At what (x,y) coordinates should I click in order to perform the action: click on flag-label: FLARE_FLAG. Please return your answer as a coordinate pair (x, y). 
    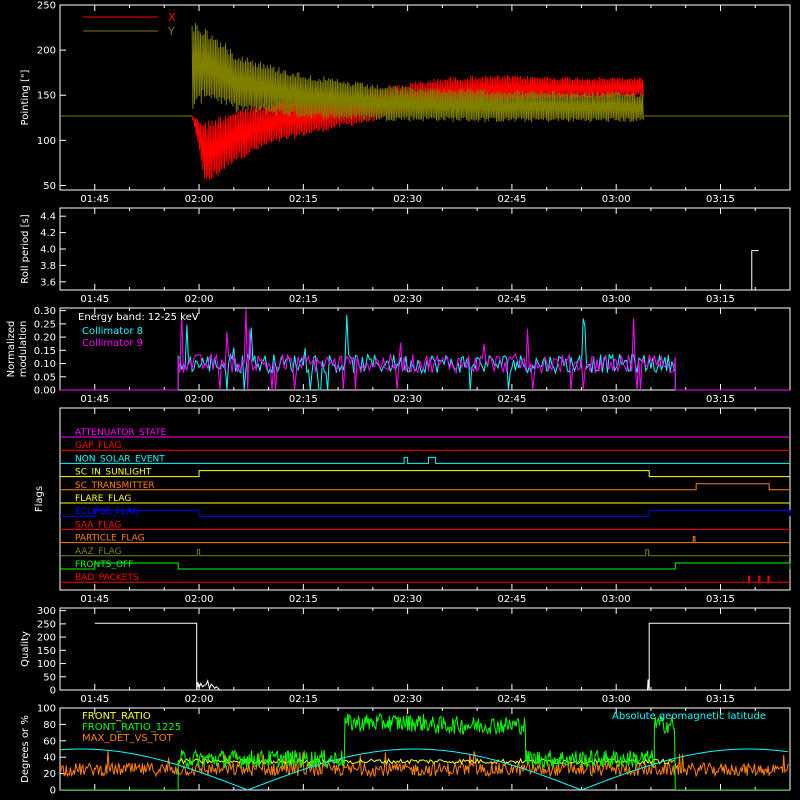
    Looking at the image, I should click on (103, 499).